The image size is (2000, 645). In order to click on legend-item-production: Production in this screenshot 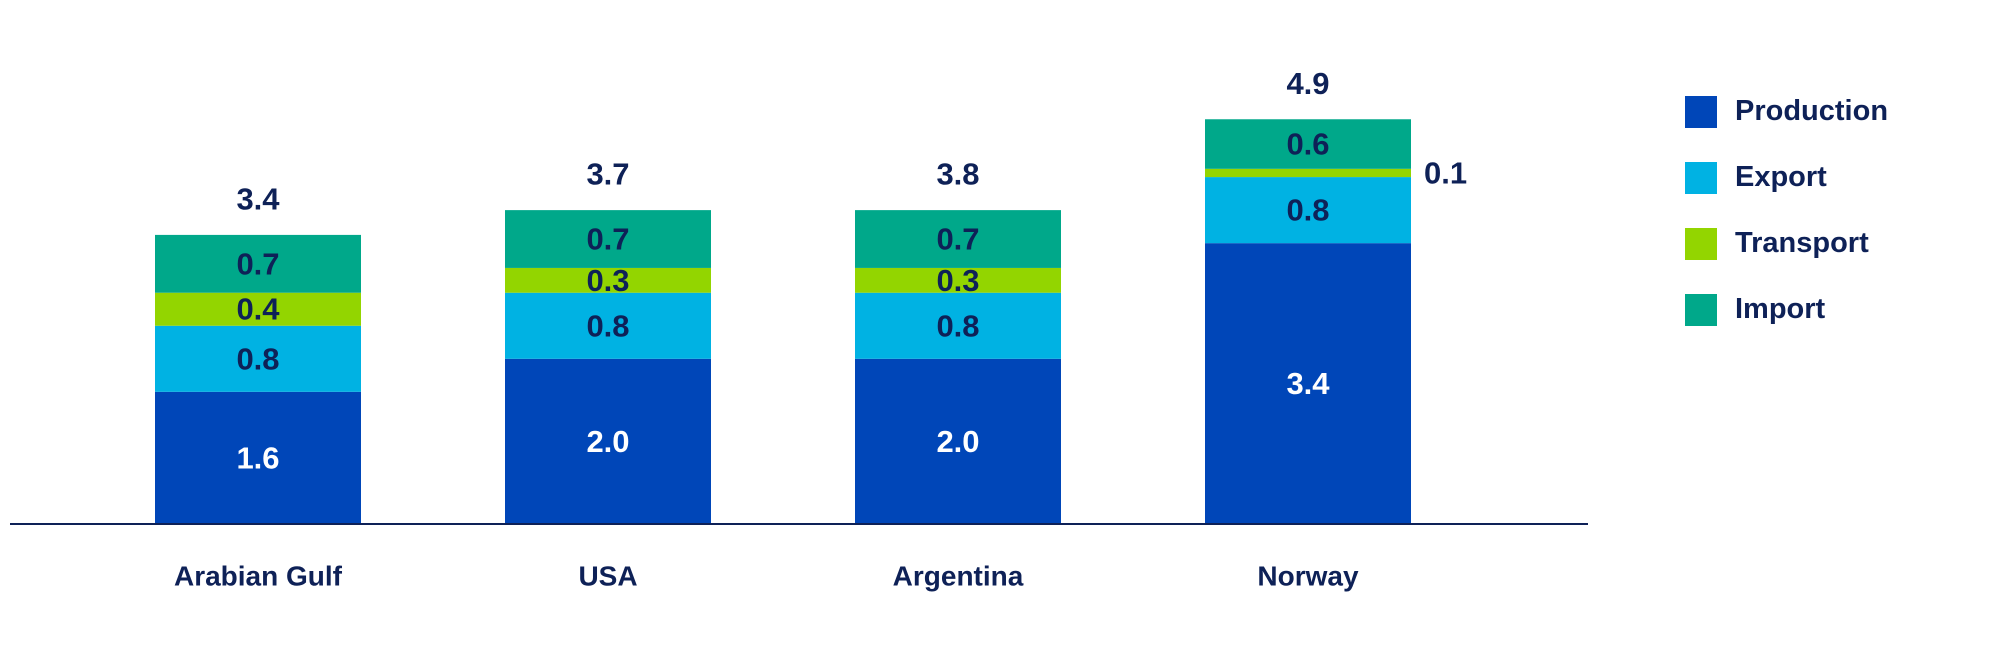, I will do `click(1786, 111)`.